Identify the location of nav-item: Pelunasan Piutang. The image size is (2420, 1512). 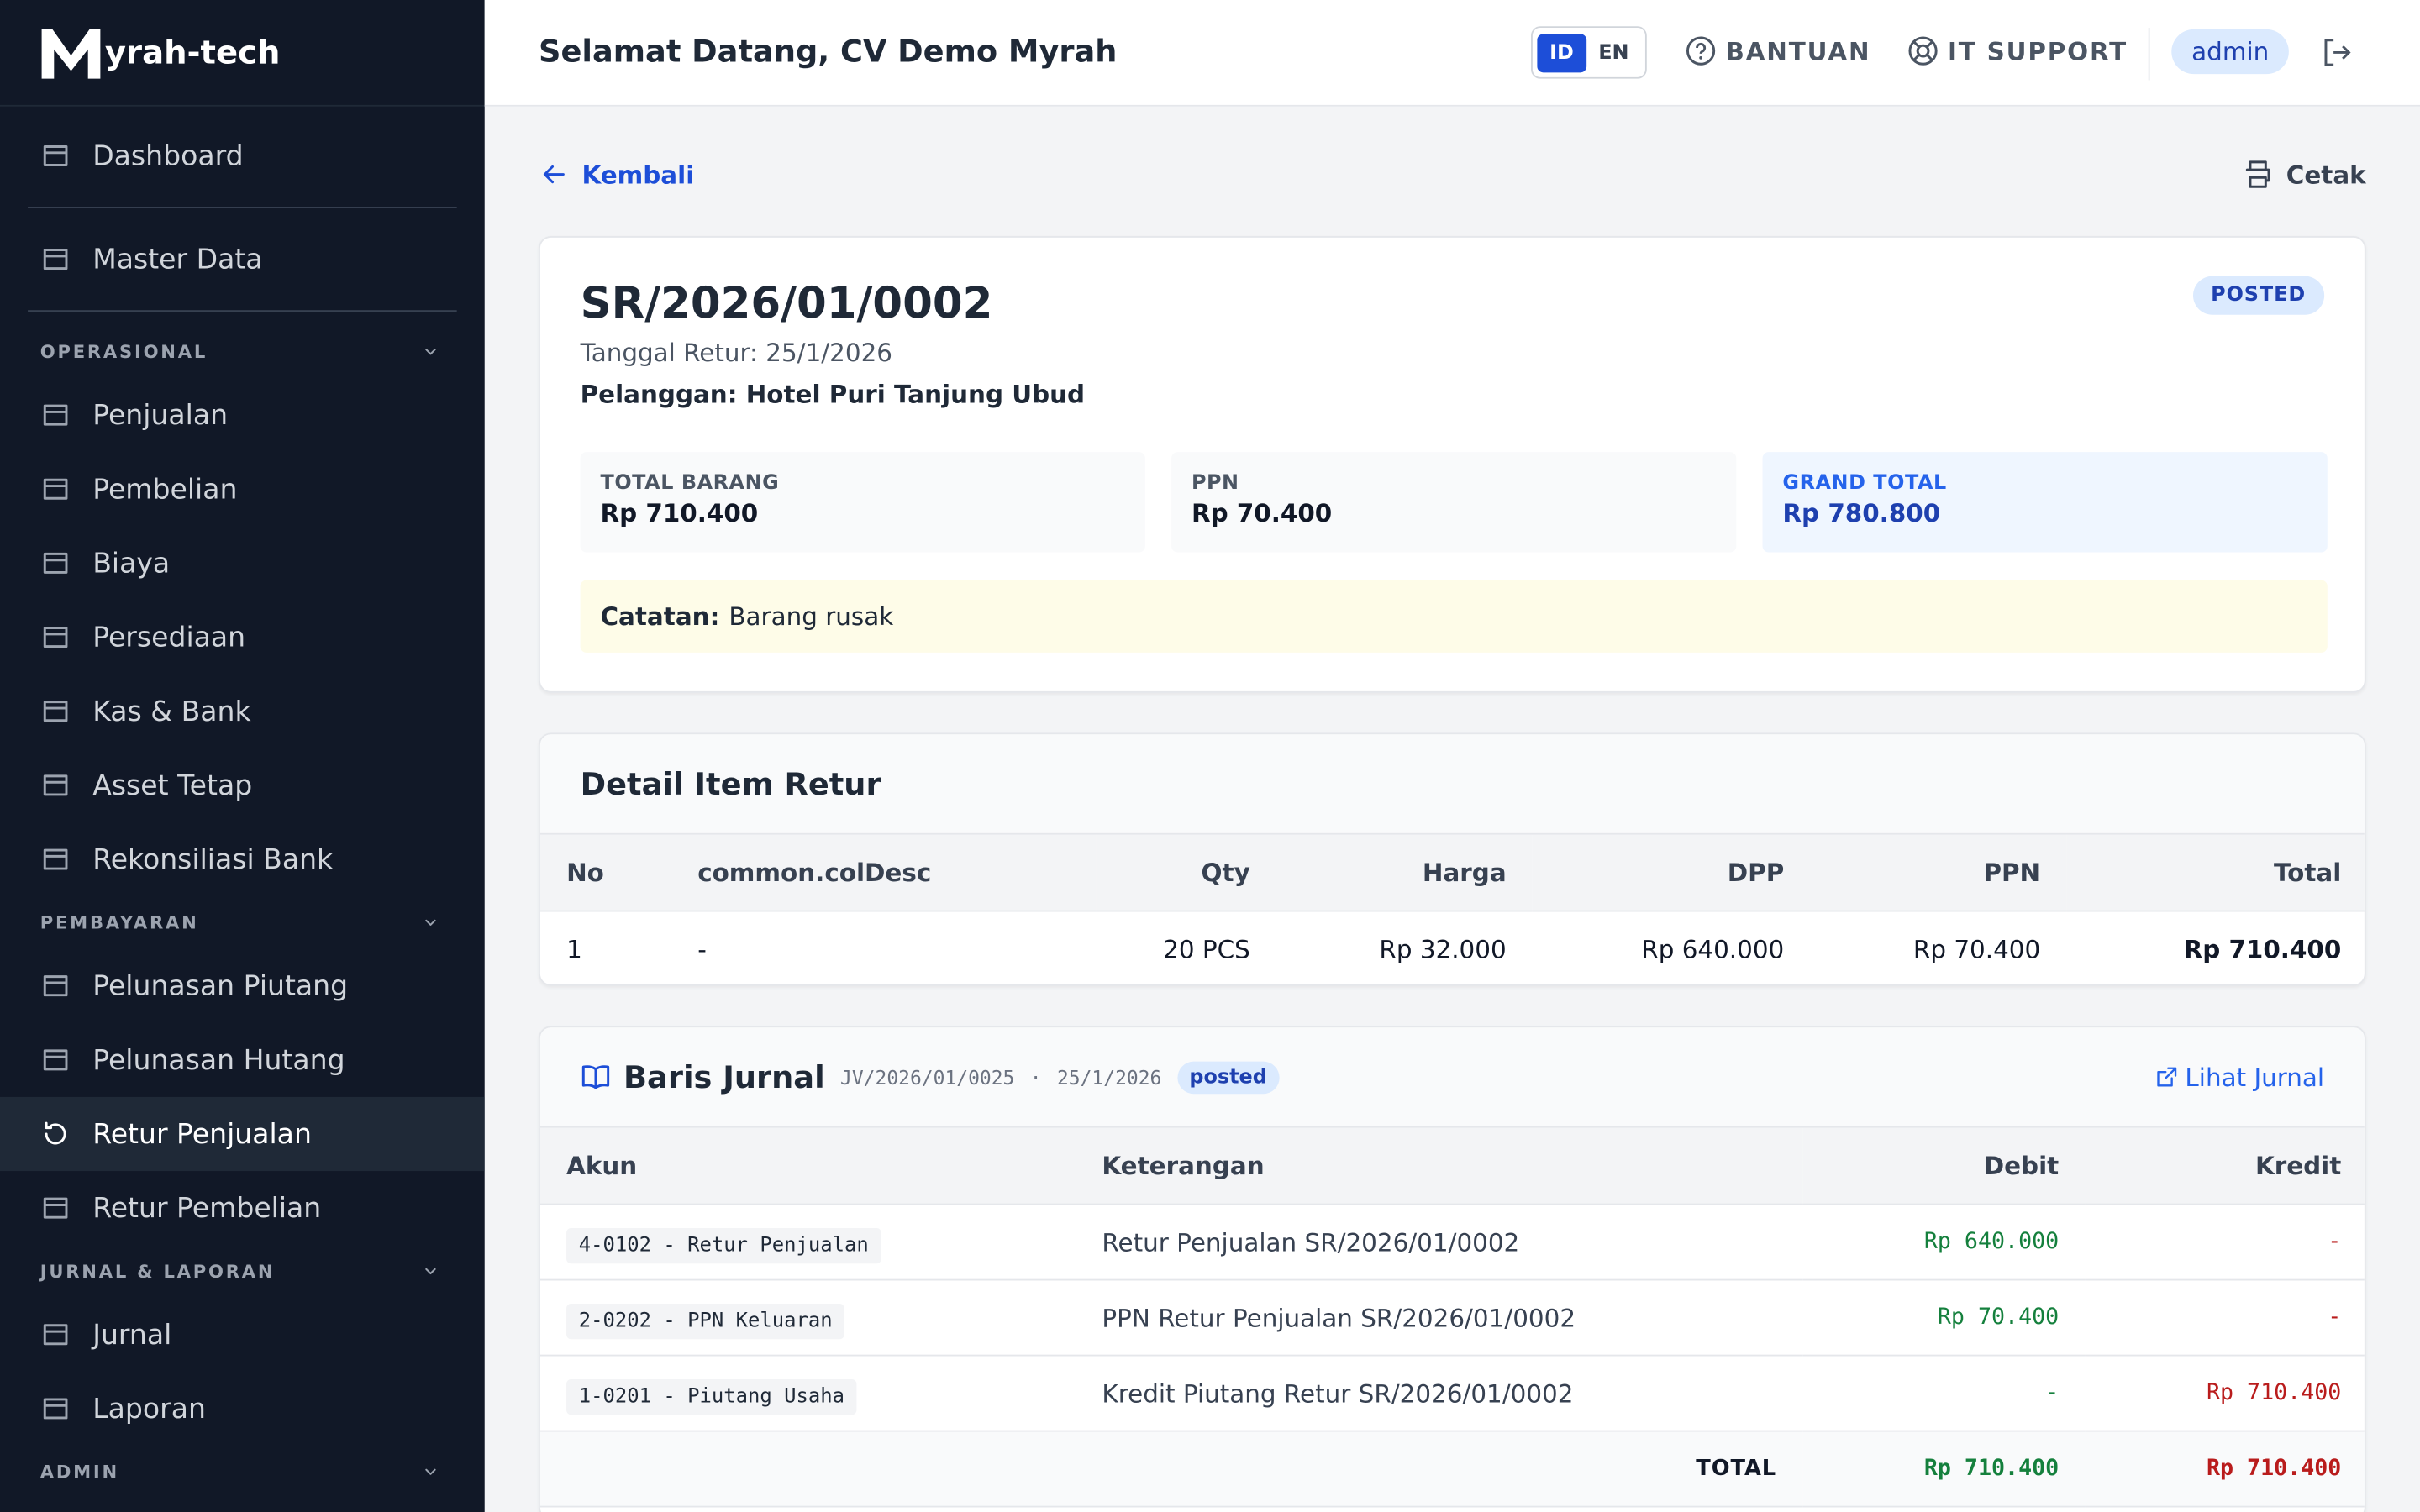
(242, 986).